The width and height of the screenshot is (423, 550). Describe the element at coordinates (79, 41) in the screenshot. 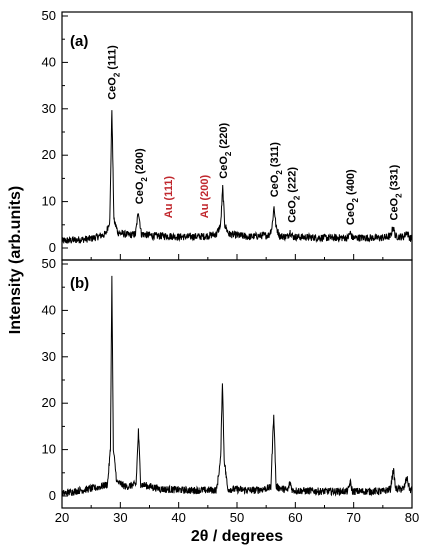

I see `panel-a-label: (a)` at that location.